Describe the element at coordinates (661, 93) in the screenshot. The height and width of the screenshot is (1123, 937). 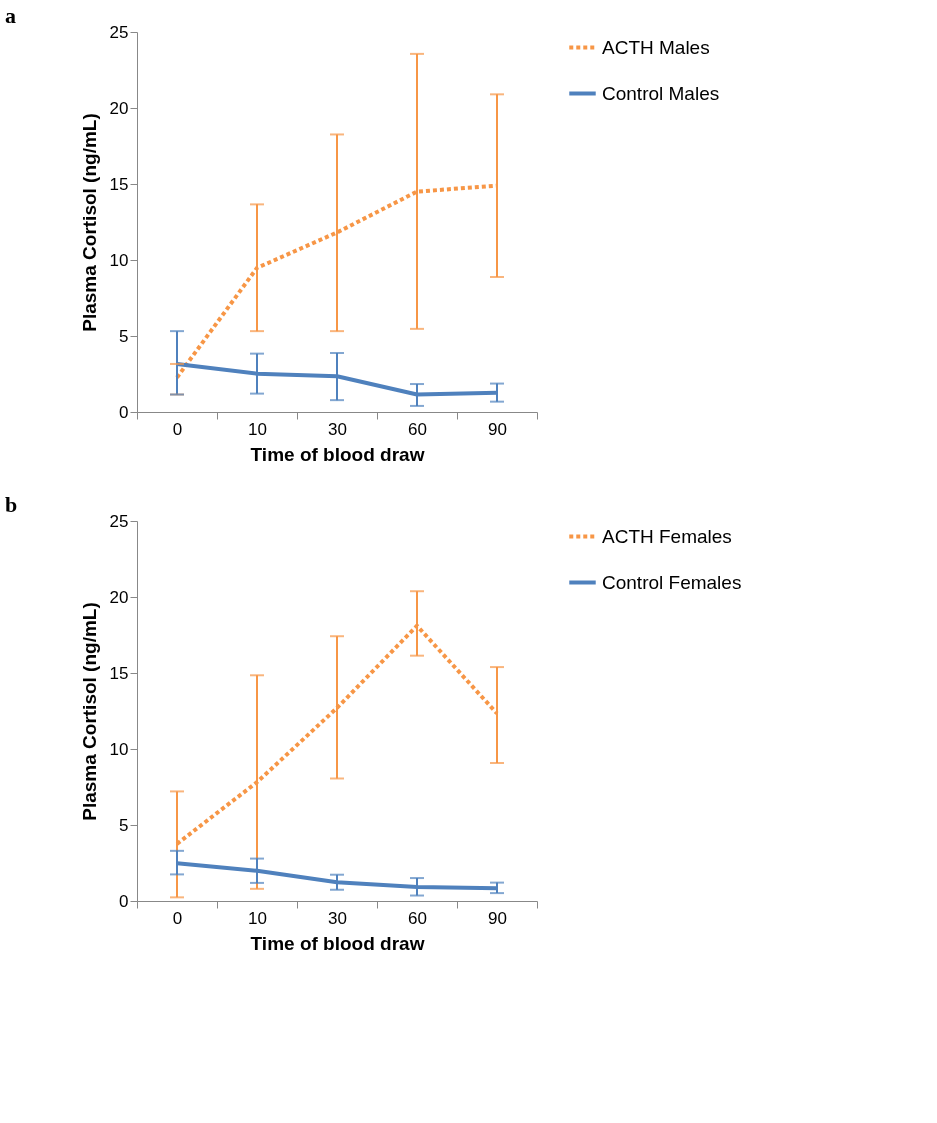
I see `legend-label: Control Males` at that location.